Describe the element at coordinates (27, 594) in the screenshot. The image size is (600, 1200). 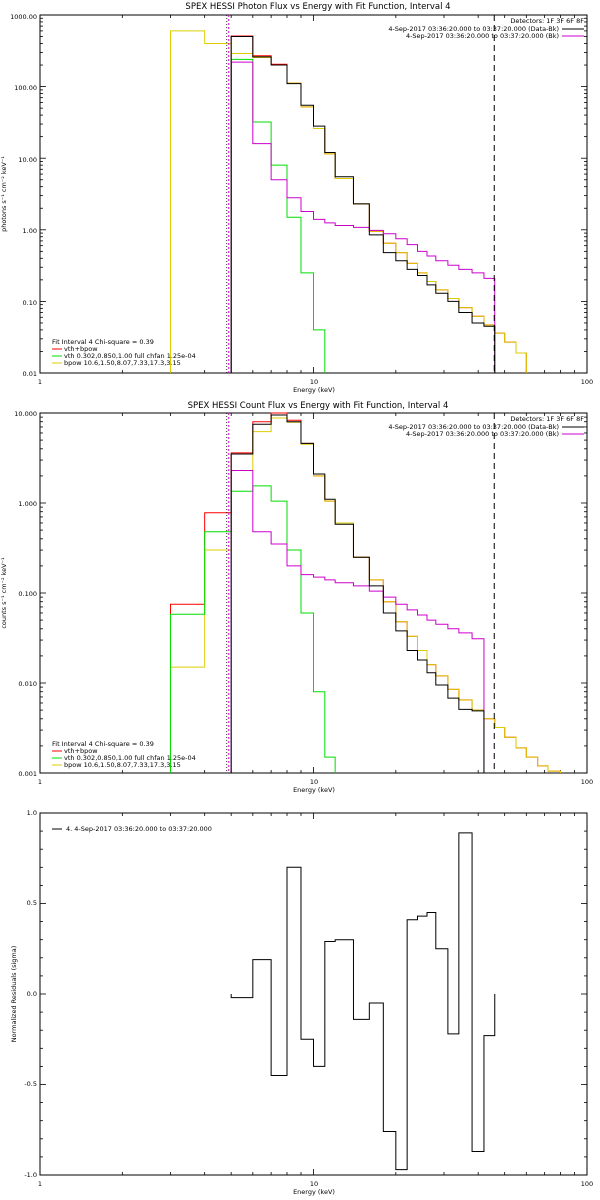
I see `count-y-tick-0.100: 0.100` at that location.